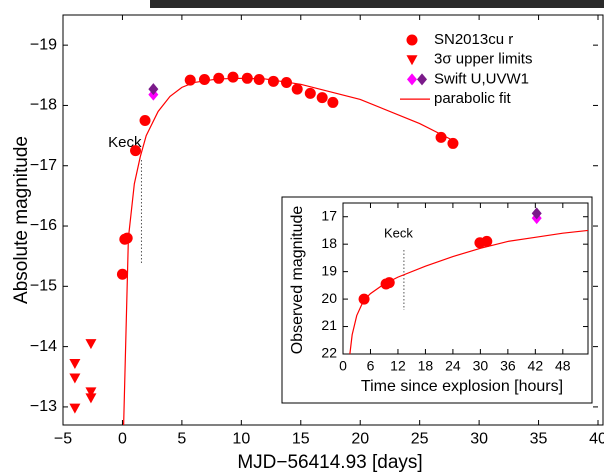 This screenshot has width=604, height=473. I want to click on y-axis-label: Absolute magnitude, so click(21, 220).